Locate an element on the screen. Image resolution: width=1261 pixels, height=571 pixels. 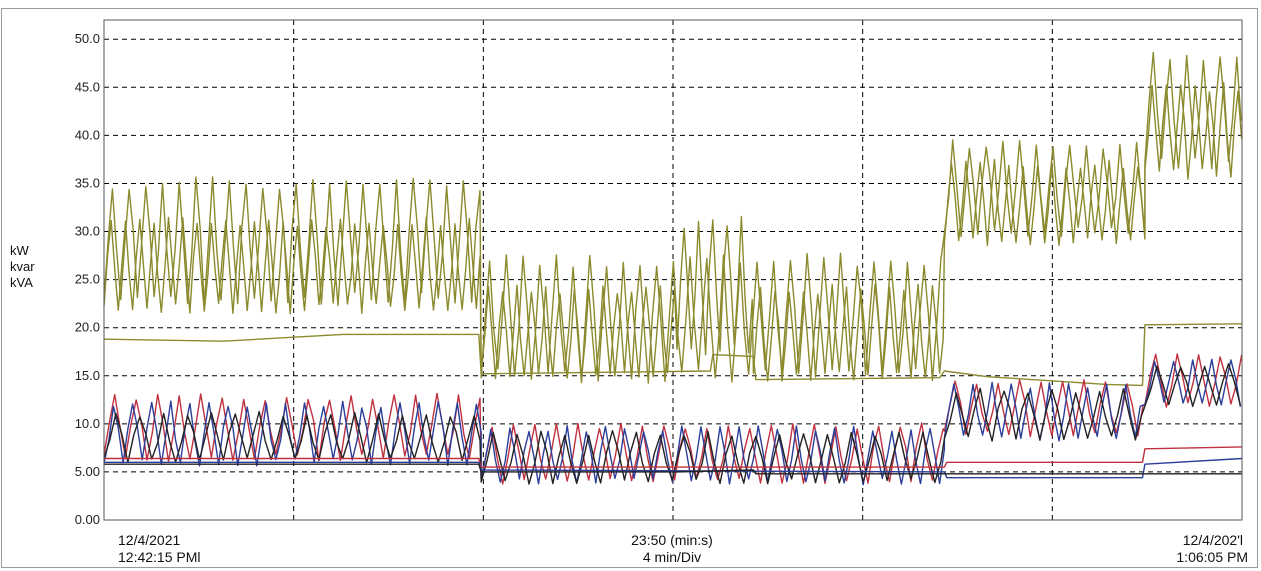
start-date-label: 12/4/2021 is located at coordinates (149, 540).